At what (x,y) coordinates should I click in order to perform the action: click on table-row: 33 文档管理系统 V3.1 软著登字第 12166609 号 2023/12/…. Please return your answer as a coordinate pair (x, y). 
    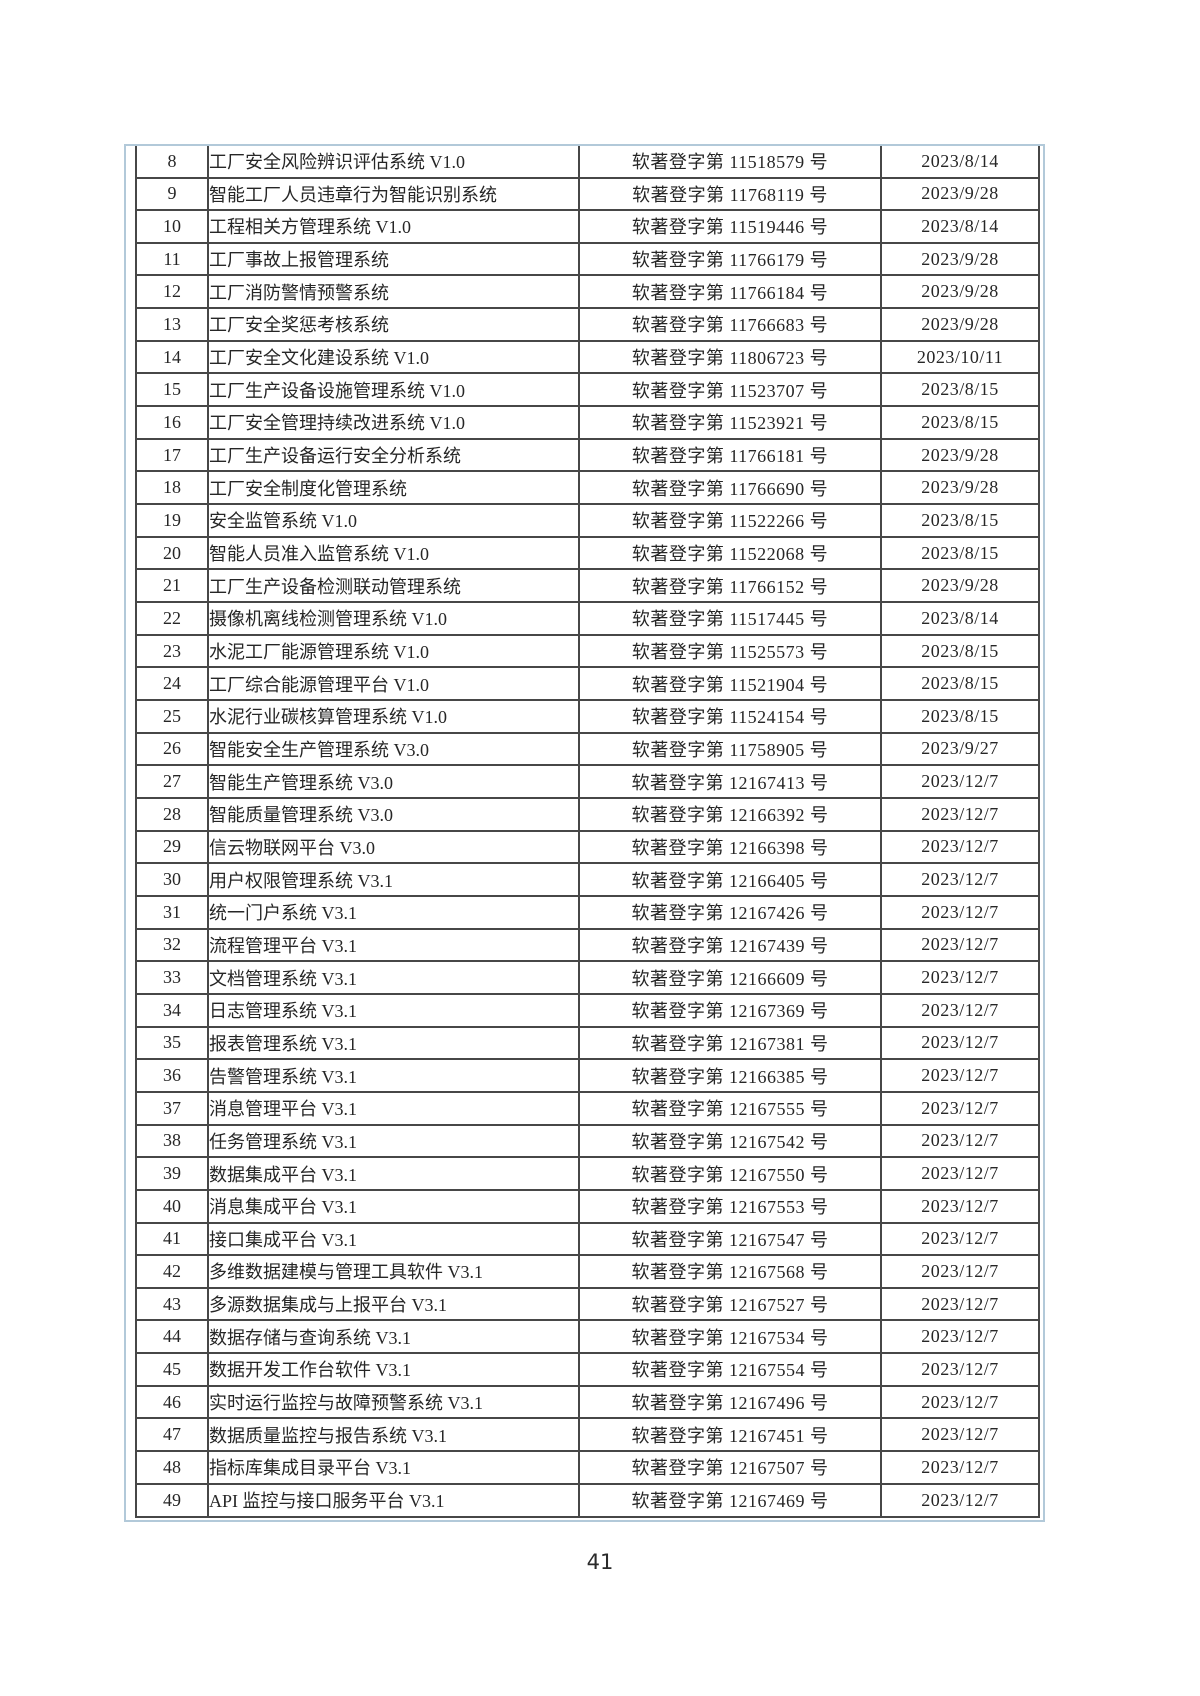
    Looking at the image, I should click on (587, 977).